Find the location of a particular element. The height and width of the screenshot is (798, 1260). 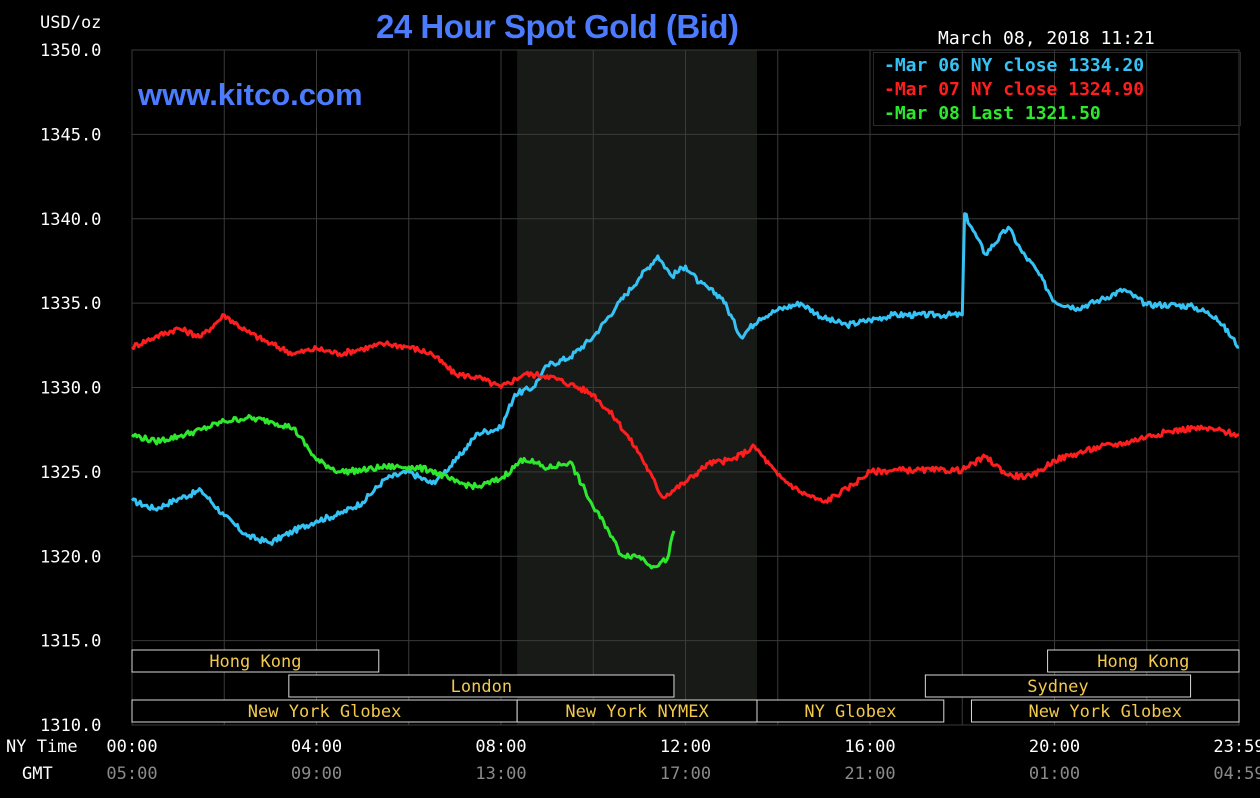

legend-label: Mar 08 Last 1321.50 is located at coordinates (997, 113).